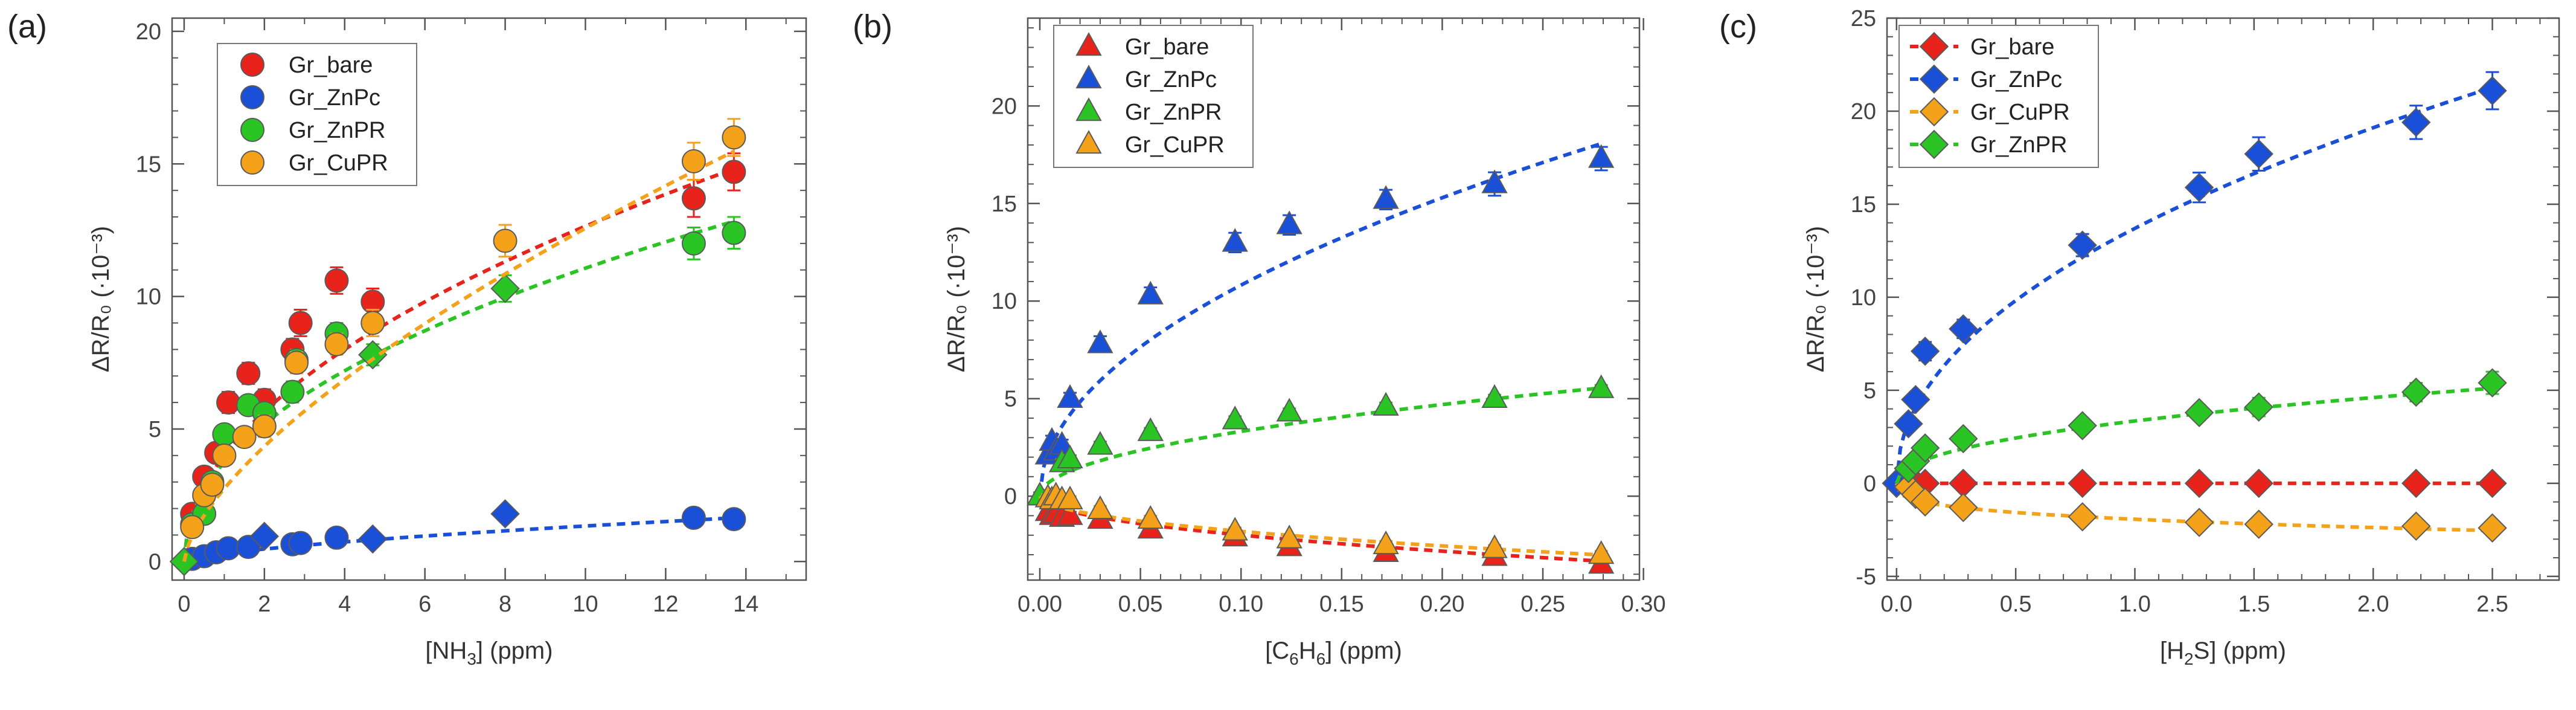  I want to click on y-tick-label: 0, so click(155, 562).